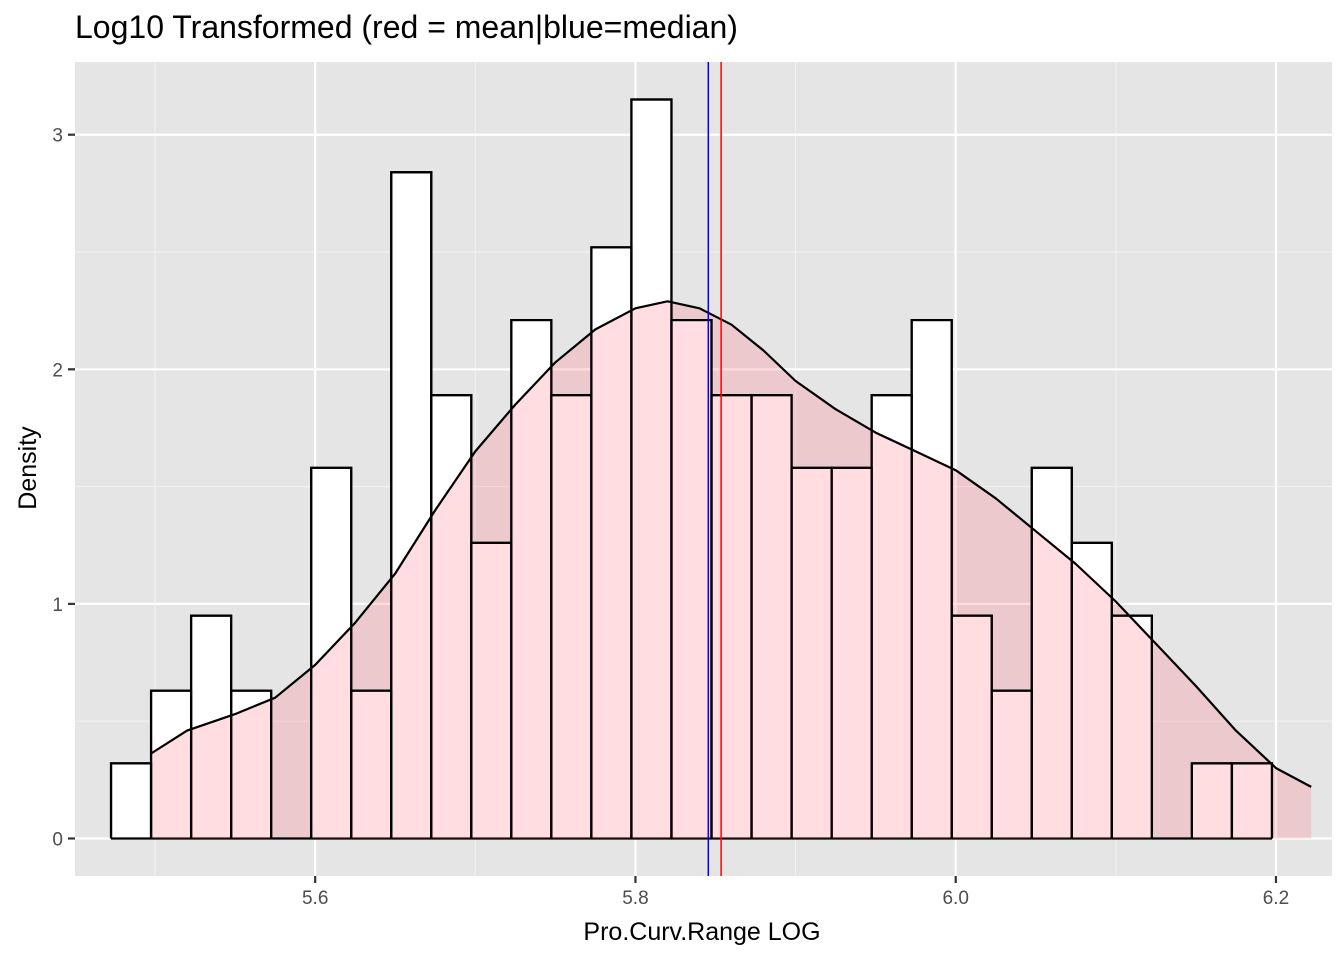  I want to click on x-tick-label: 5.8, so click(635, 898).